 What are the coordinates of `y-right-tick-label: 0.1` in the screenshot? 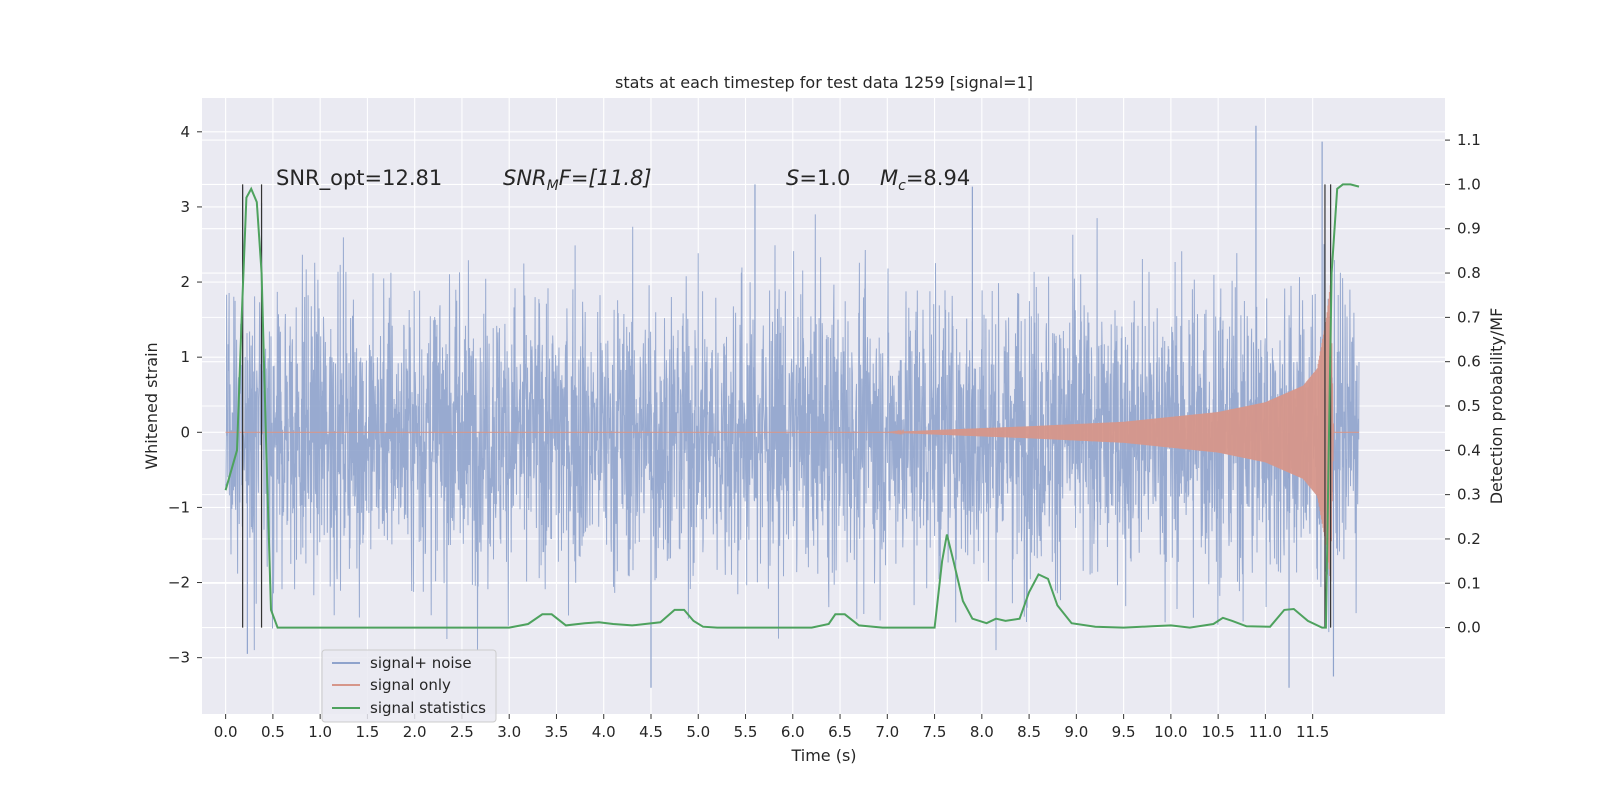 It's located at (1469, 583).